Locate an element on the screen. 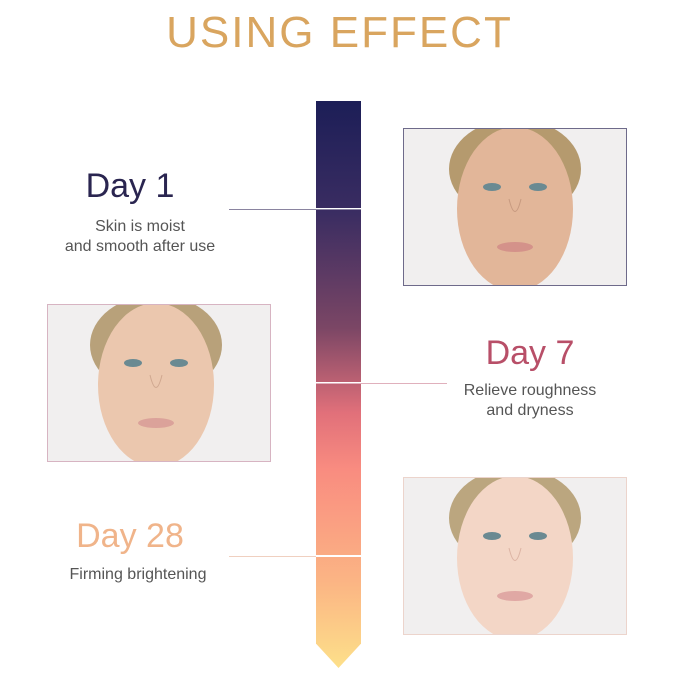 The width and height of the screenshot is (679, 679). face-photo-day1 is located at coordinates (515, 207).